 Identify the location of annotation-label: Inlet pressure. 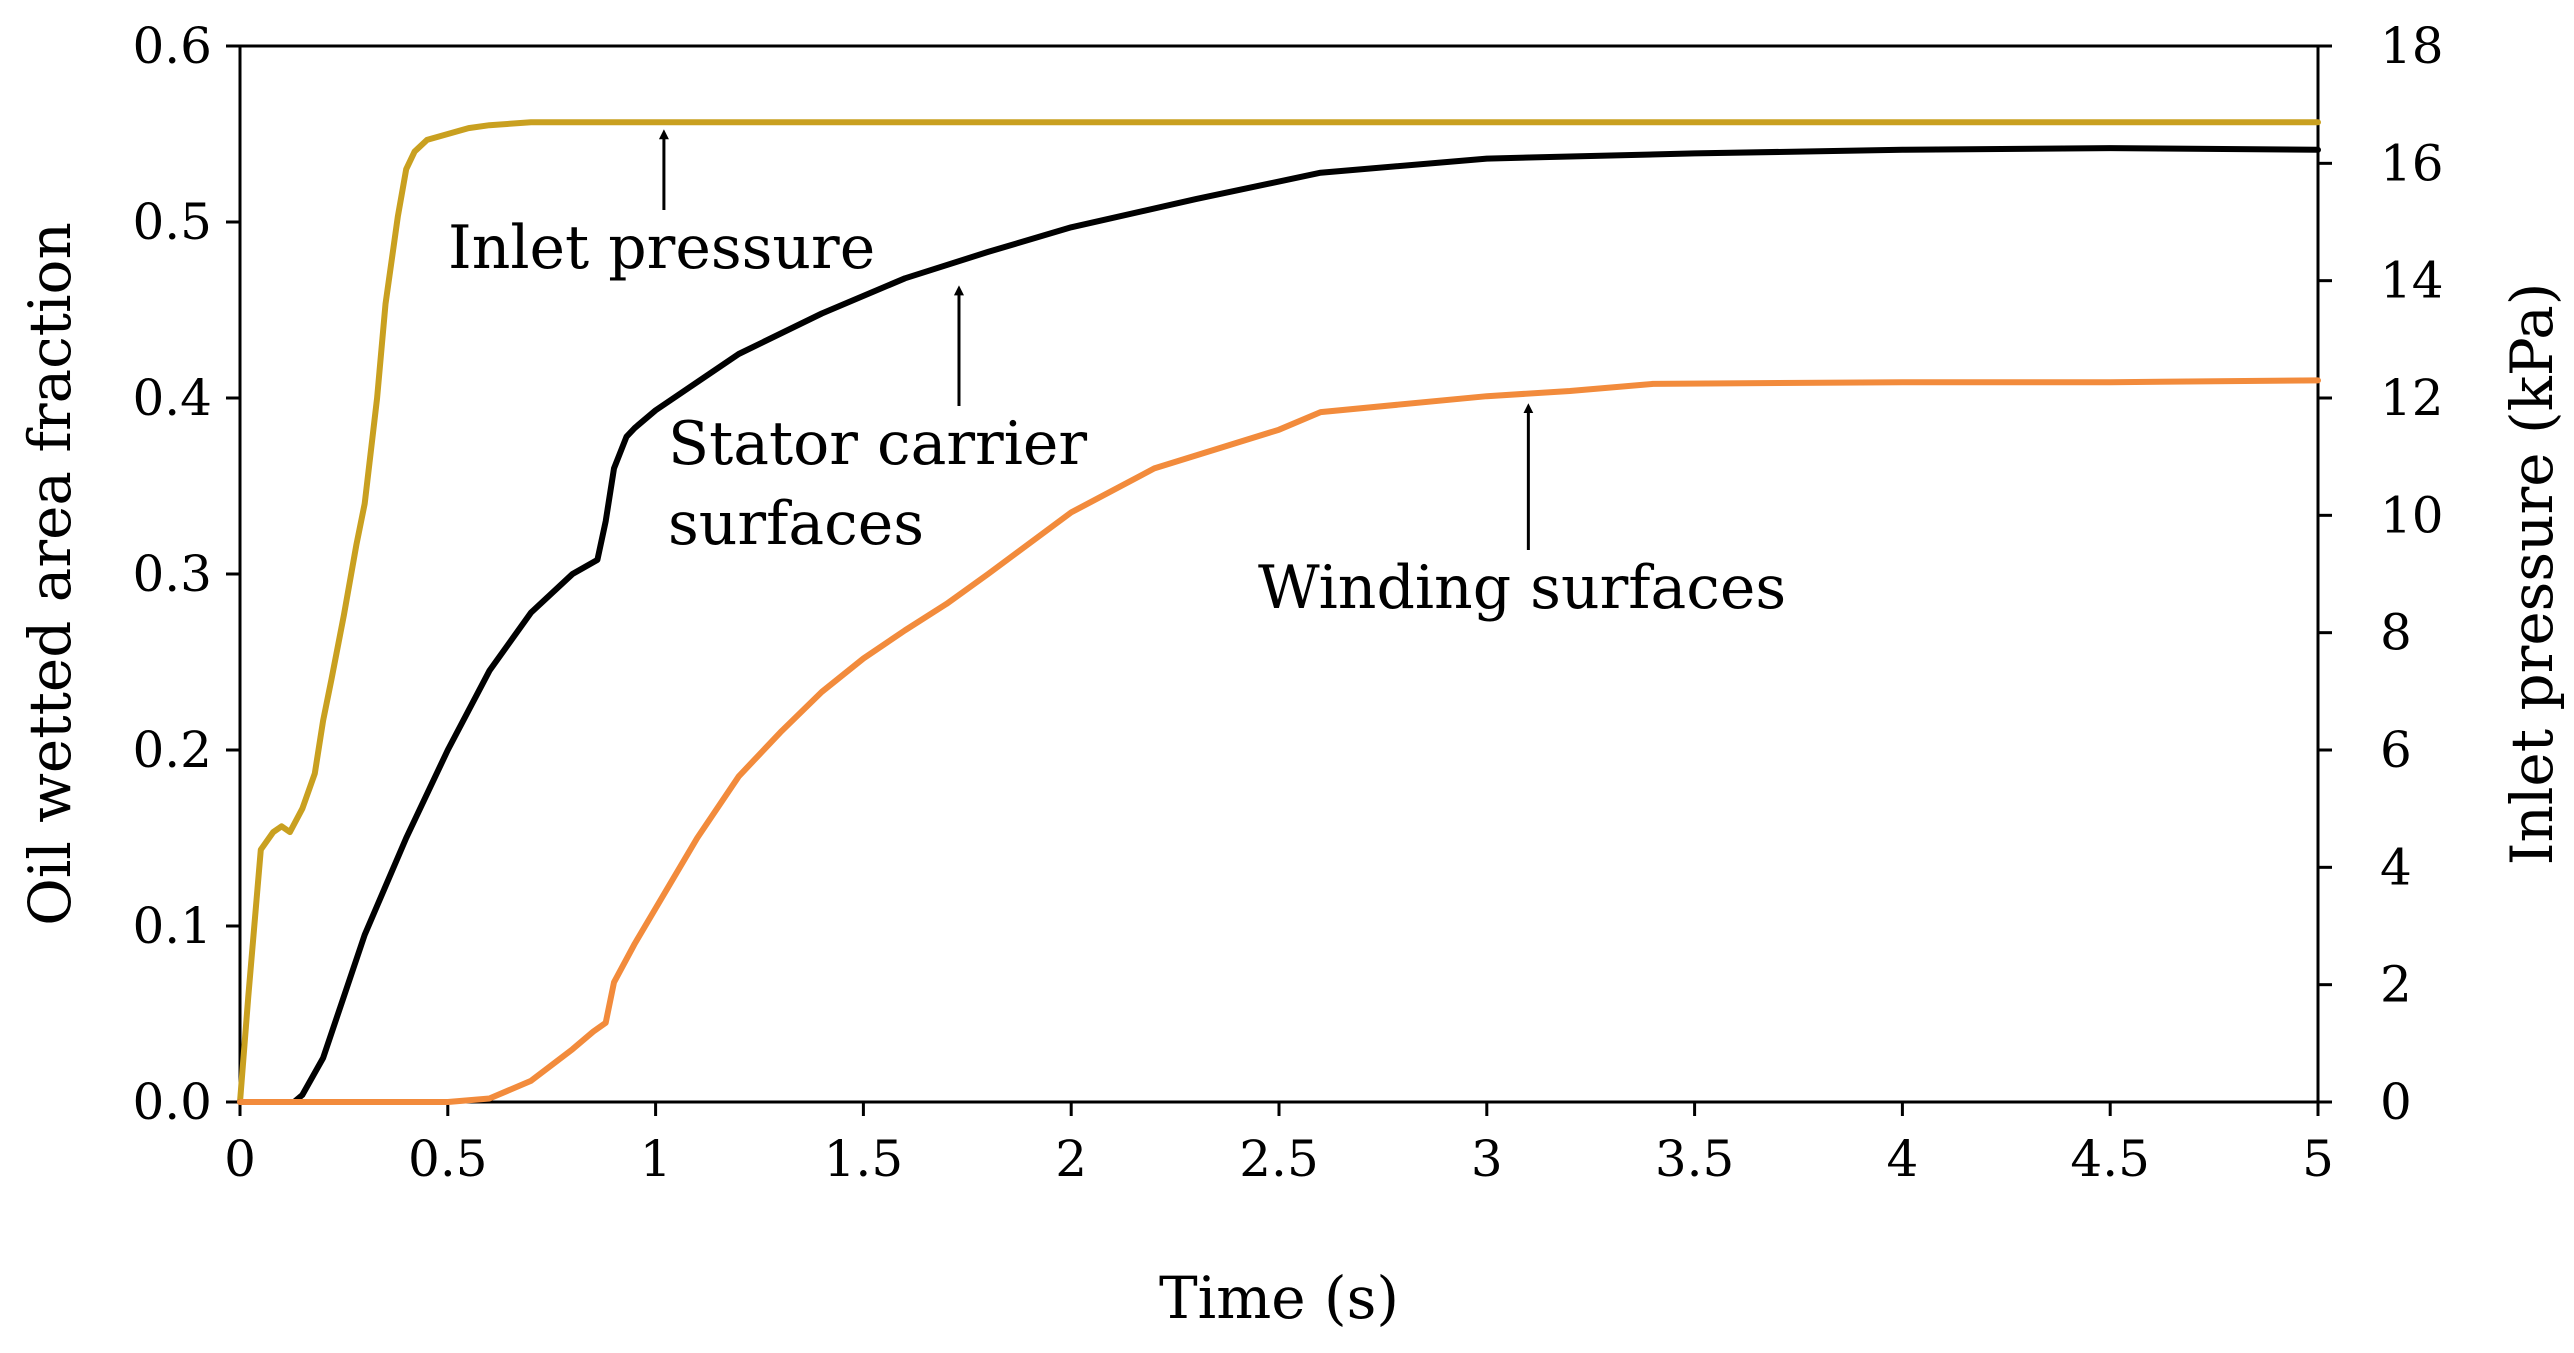
(661, 248).